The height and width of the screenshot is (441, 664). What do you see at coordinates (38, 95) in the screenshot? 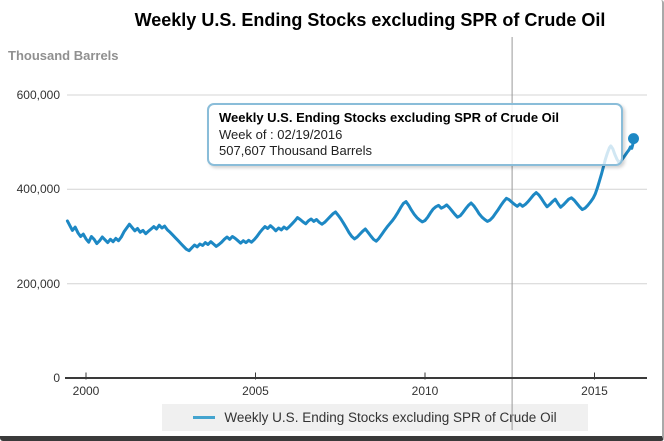
I see `y-tick-label: 600,000` at bounding box center [38, 95].